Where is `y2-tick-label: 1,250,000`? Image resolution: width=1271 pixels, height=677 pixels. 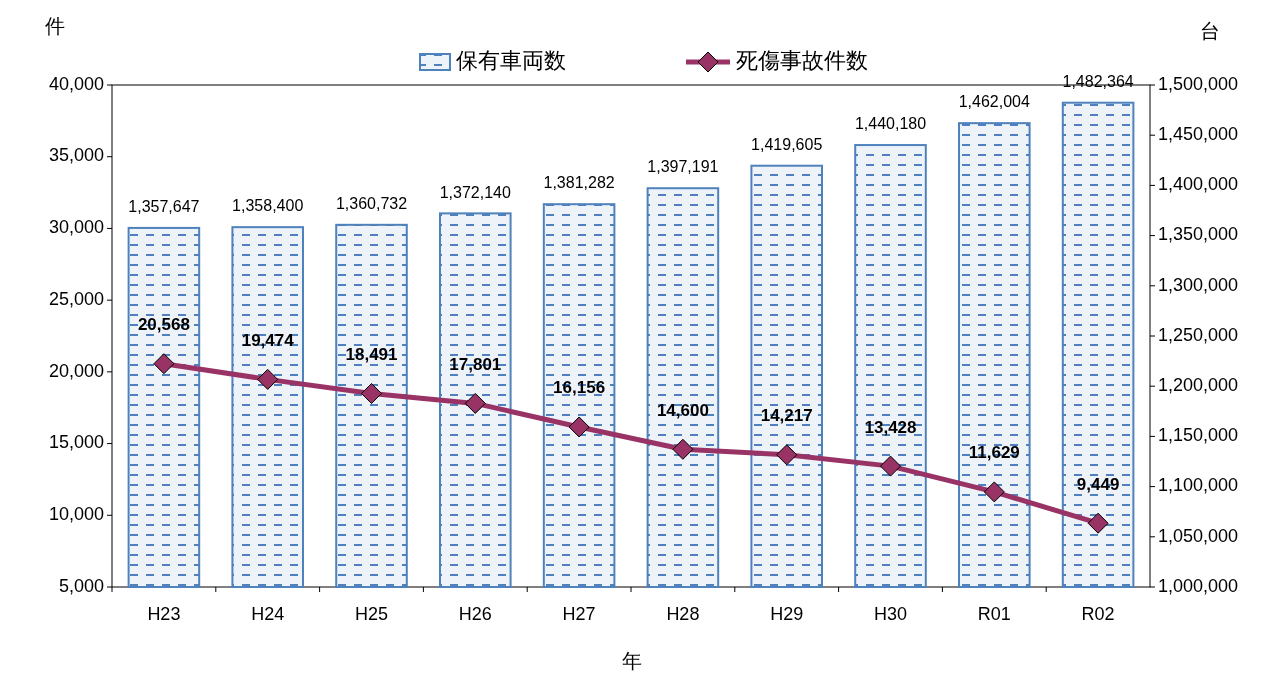
y2-tick-label: 1,250,000 is located at coordinates (1198, 334).